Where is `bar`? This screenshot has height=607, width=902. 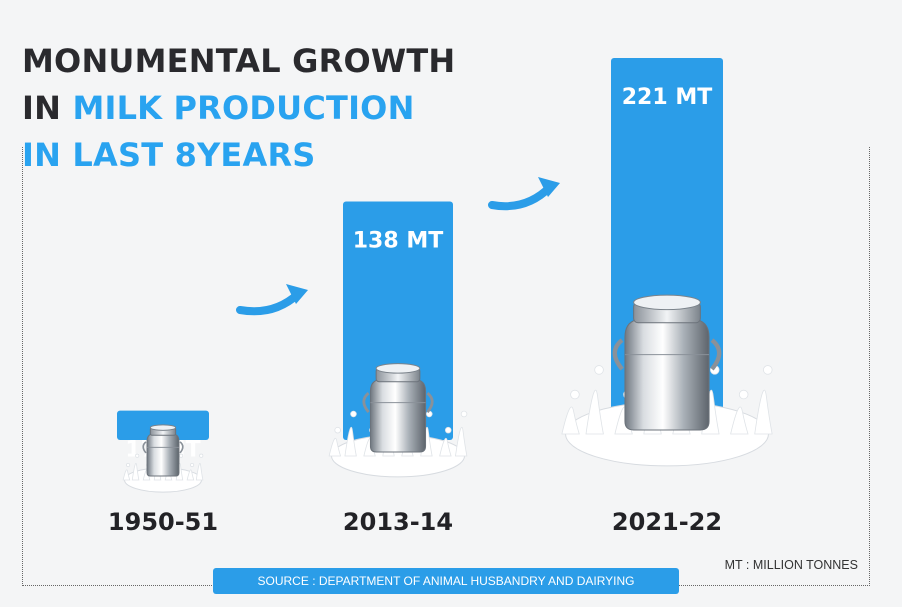 bar is located at coordinates (398, 320).